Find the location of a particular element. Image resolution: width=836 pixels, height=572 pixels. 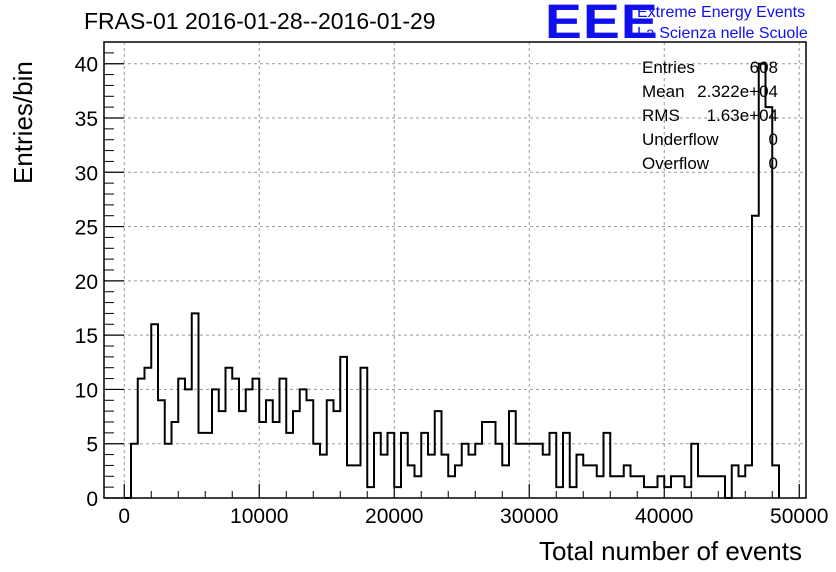

stats-row-overflow: Overflow 0 is located at coordinates (710, 166).